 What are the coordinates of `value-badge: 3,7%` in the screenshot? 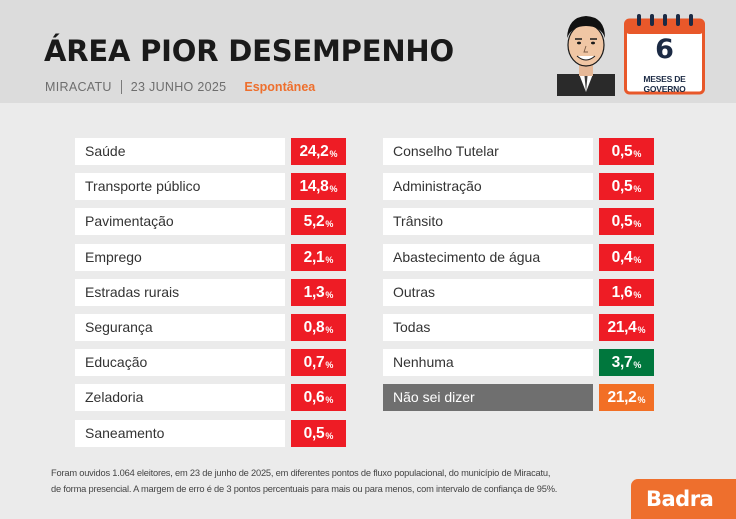 It's located at (626, 362).